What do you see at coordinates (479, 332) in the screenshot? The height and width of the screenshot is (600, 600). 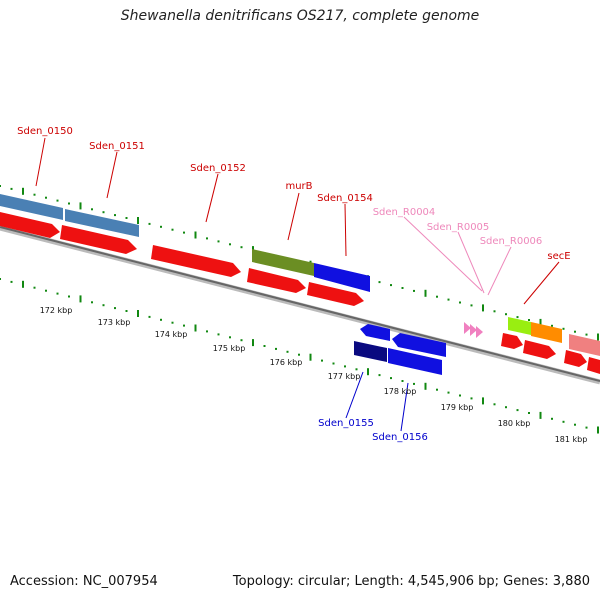 I see `rna-sden-r0006` at bounding box center [479, 332].